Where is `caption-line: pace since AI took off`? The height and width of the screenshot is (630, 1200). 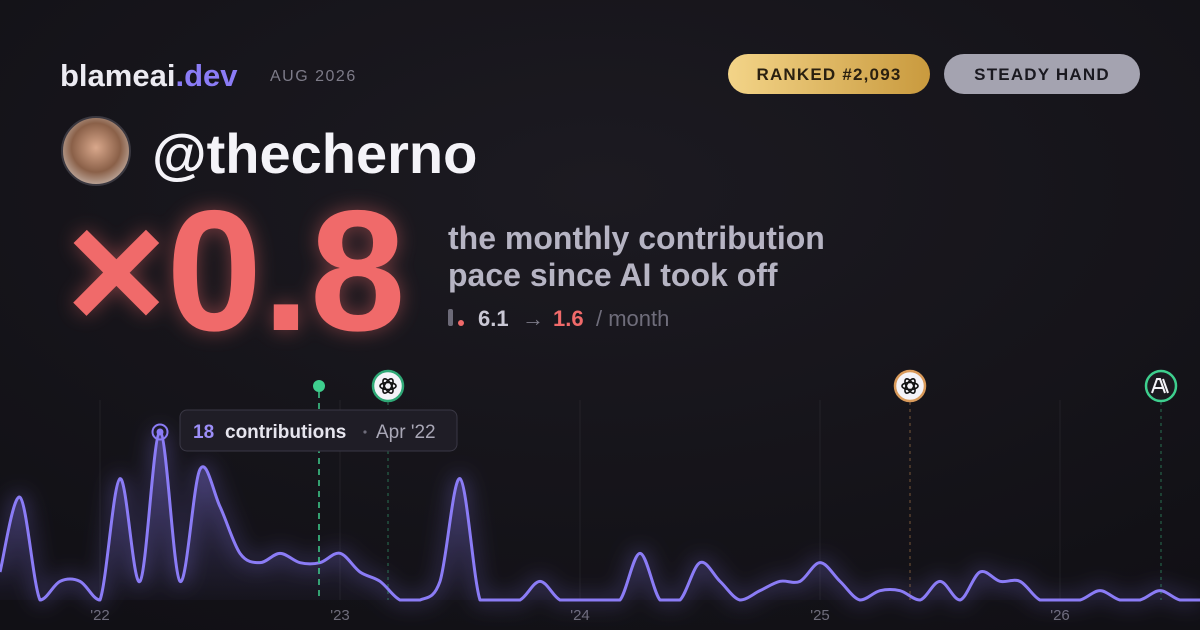
caption-line: pace since AI took off is located at coordinates (613, 275).